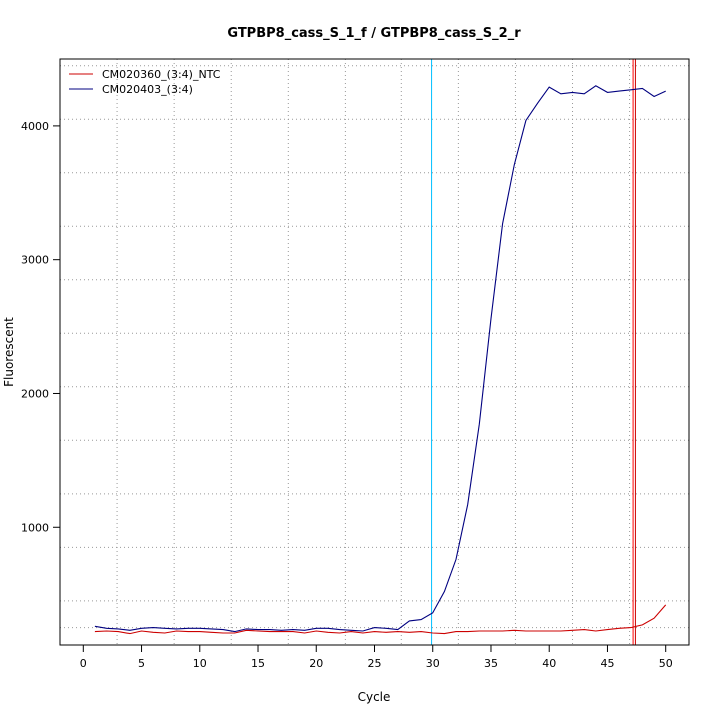  I want to click on x-tick-label: 15, so click(258, 663).